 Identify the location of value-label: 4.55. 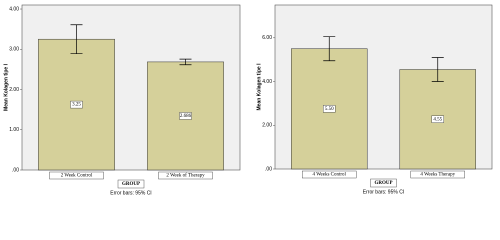
(437, 119).